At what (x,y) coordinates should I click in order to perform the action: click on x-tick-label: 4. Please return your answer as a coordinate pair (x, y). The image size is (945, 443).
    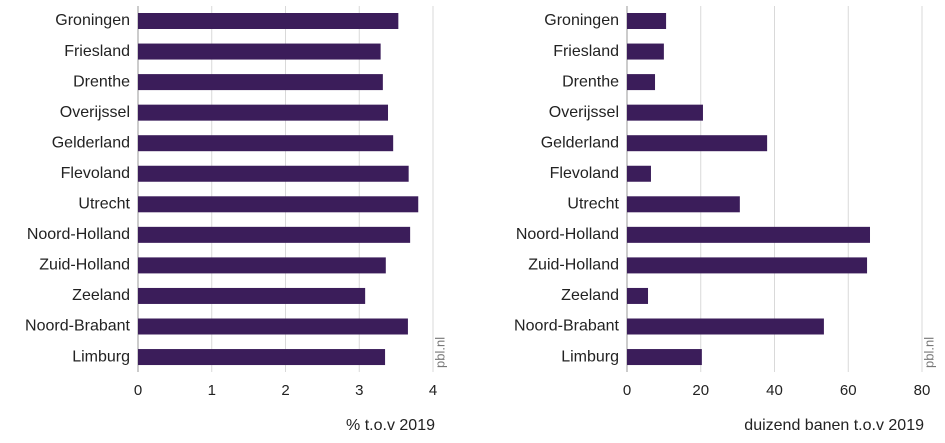
    Looking at the image, I should click on (433, 390).